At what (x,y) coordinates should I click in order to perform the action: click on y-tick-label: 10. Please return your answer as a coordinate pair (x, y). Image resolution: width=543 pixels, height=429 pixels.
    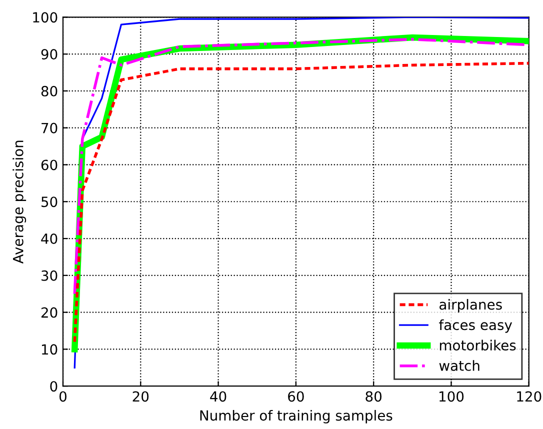
    Looking at the image, I should click on (50, 349).